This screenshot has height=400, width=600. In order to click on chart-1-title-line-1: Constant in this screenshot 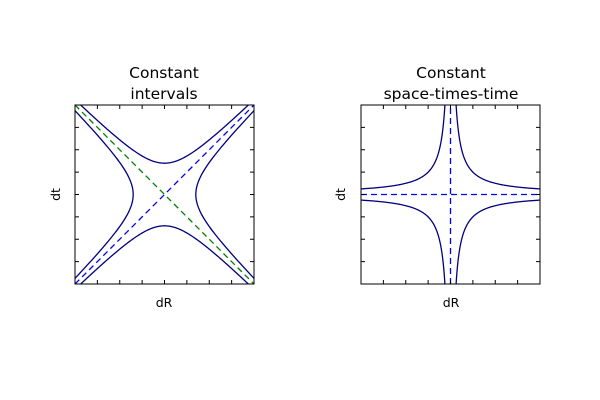, I will do `click(164, 73)`.